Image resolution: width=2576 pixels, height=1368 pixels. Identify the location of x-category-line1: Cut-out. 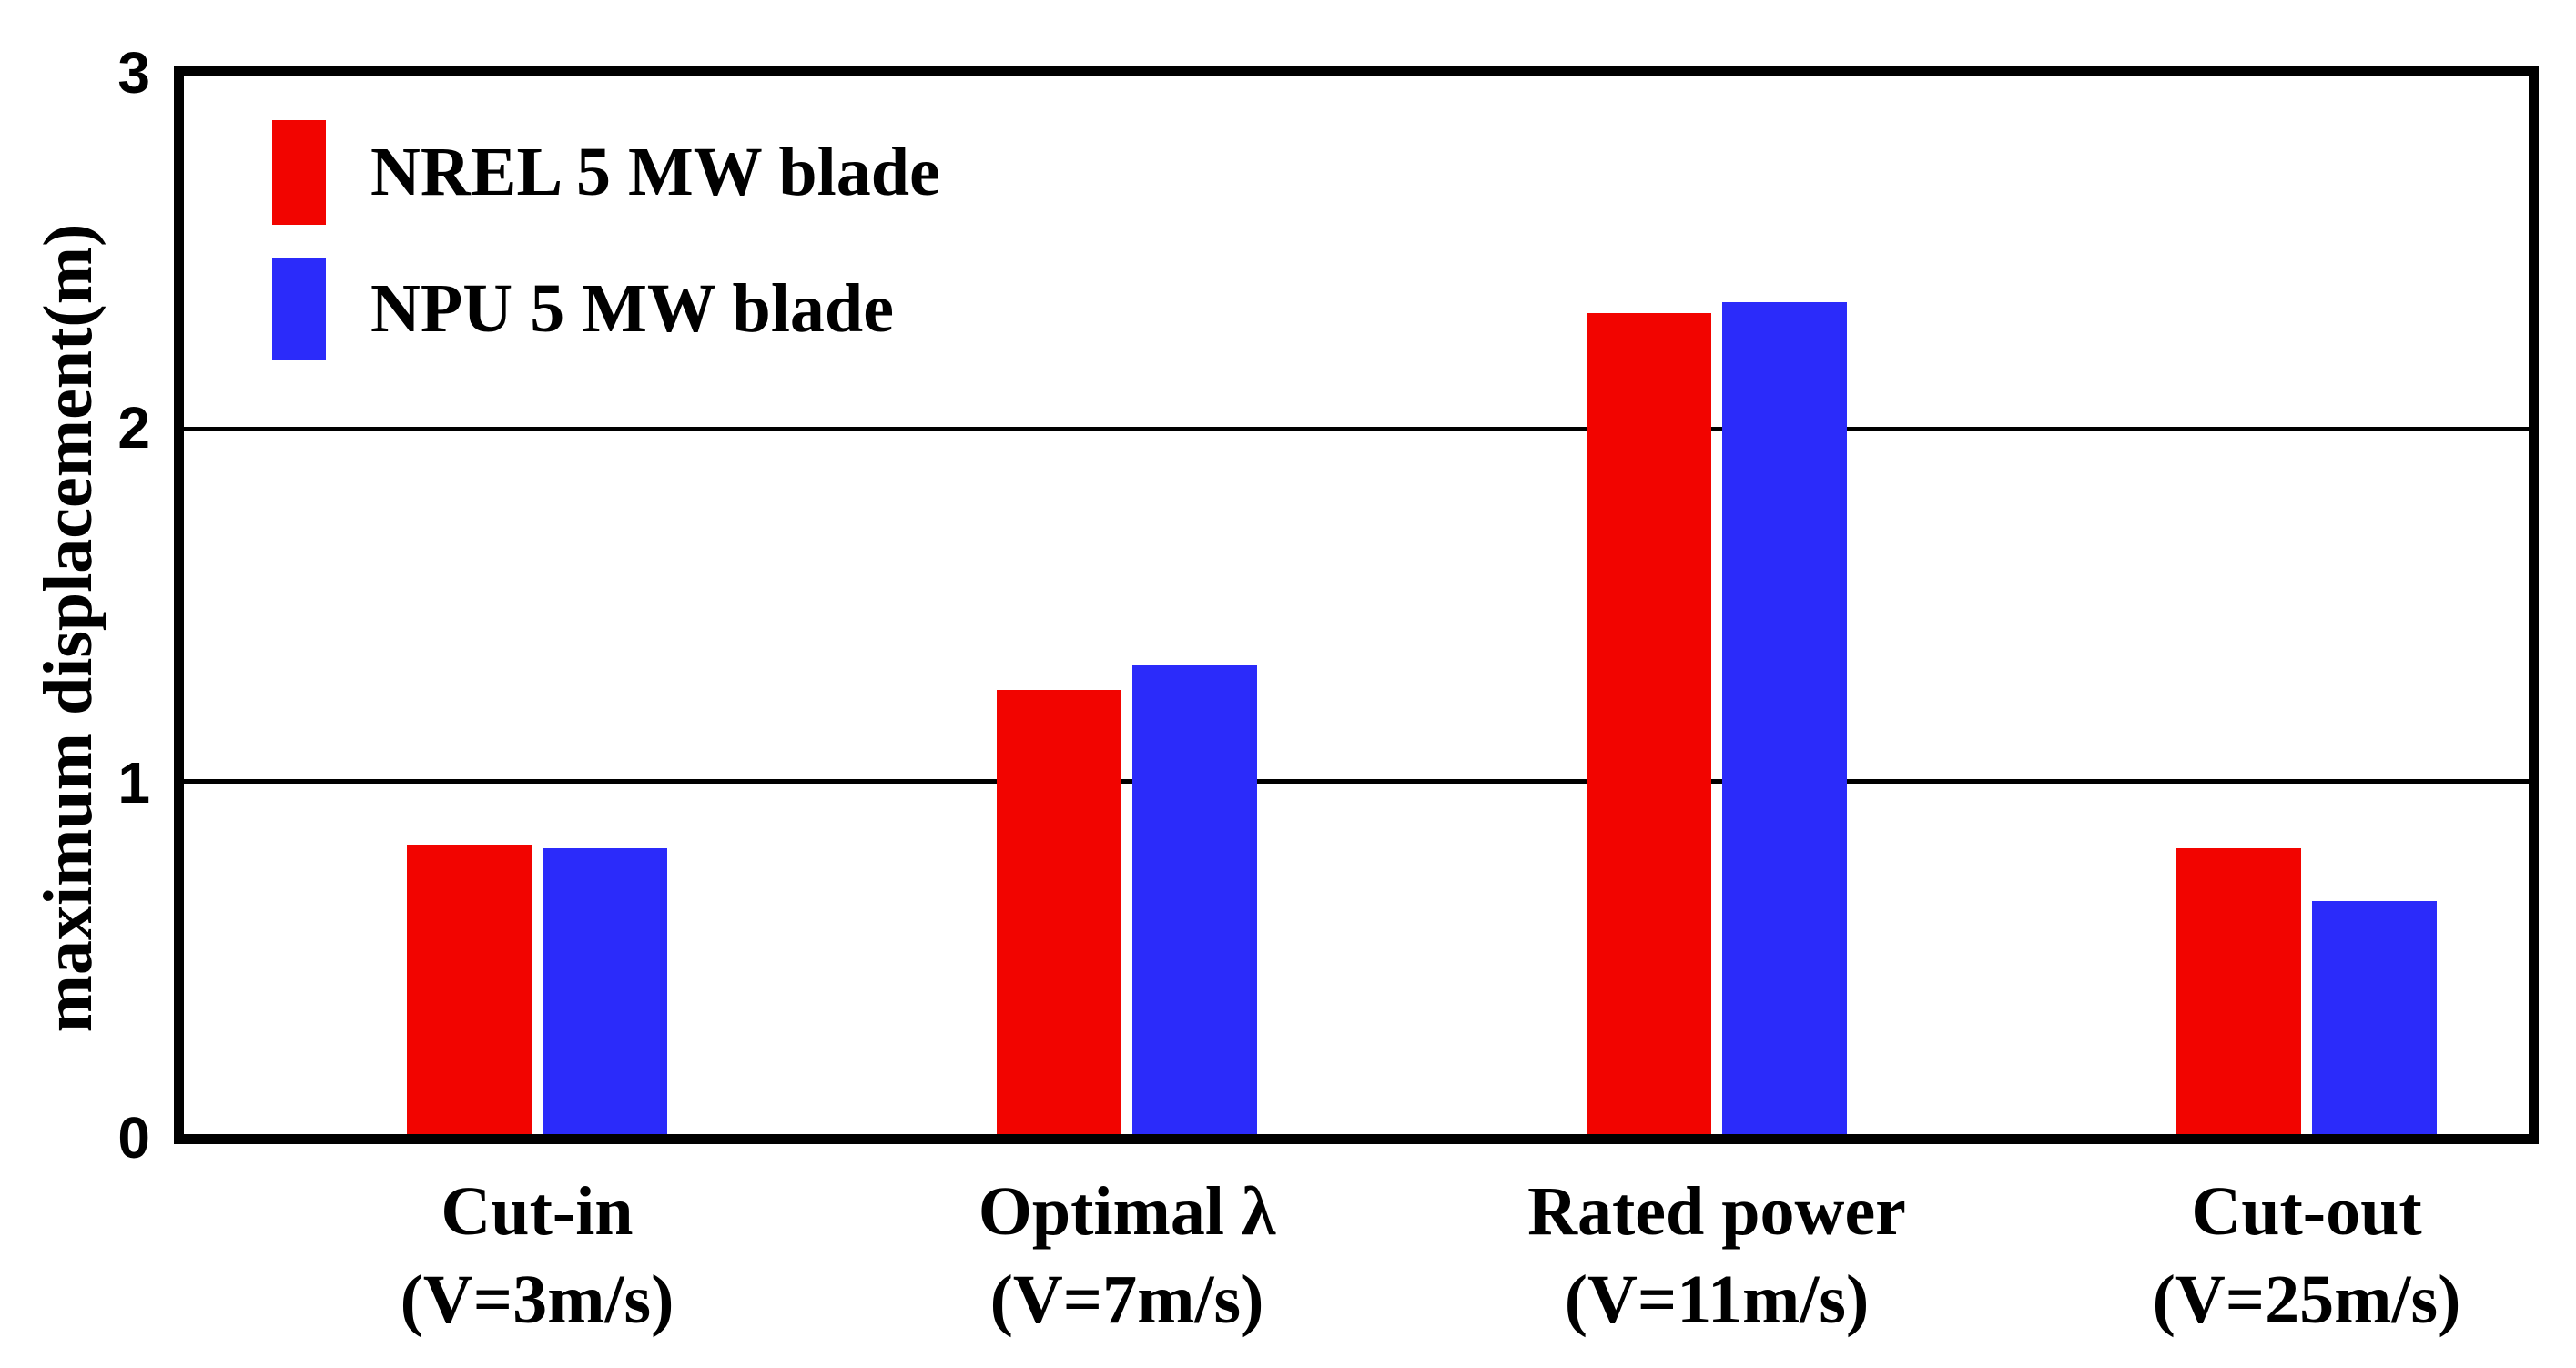
(2306, 1211).